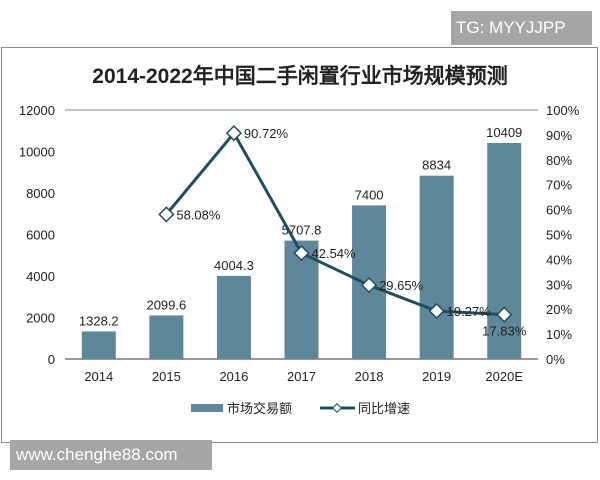  What do you see at coordinates (111, 455) in the screenshot?
I see `watermark-bottom: www.chenghe88.com` at bounding box center [111, 455].